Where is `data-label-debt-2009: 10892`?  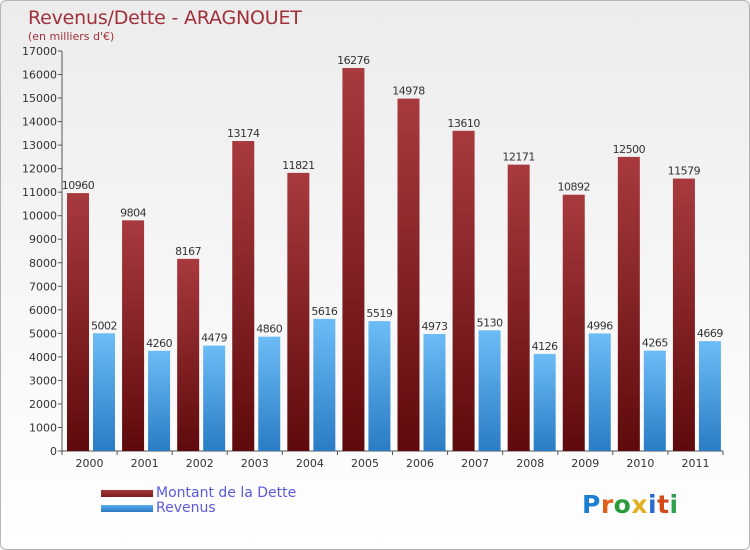 data-label-debt-2009: 10892 is located at coordinates (574, 187).